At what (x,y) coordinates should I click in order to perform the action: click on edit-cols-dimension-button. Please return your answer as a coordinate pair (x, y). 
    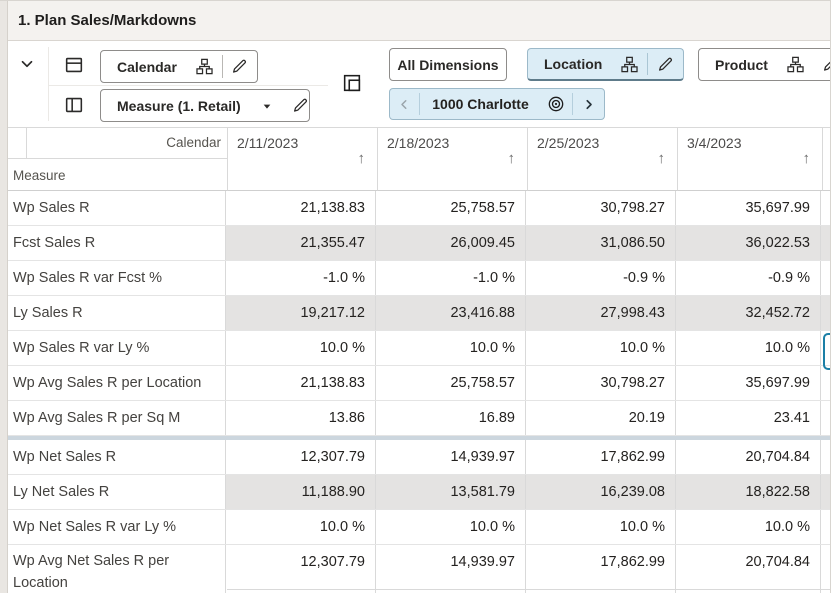
    Looking at the image, I should click on (300, 105).